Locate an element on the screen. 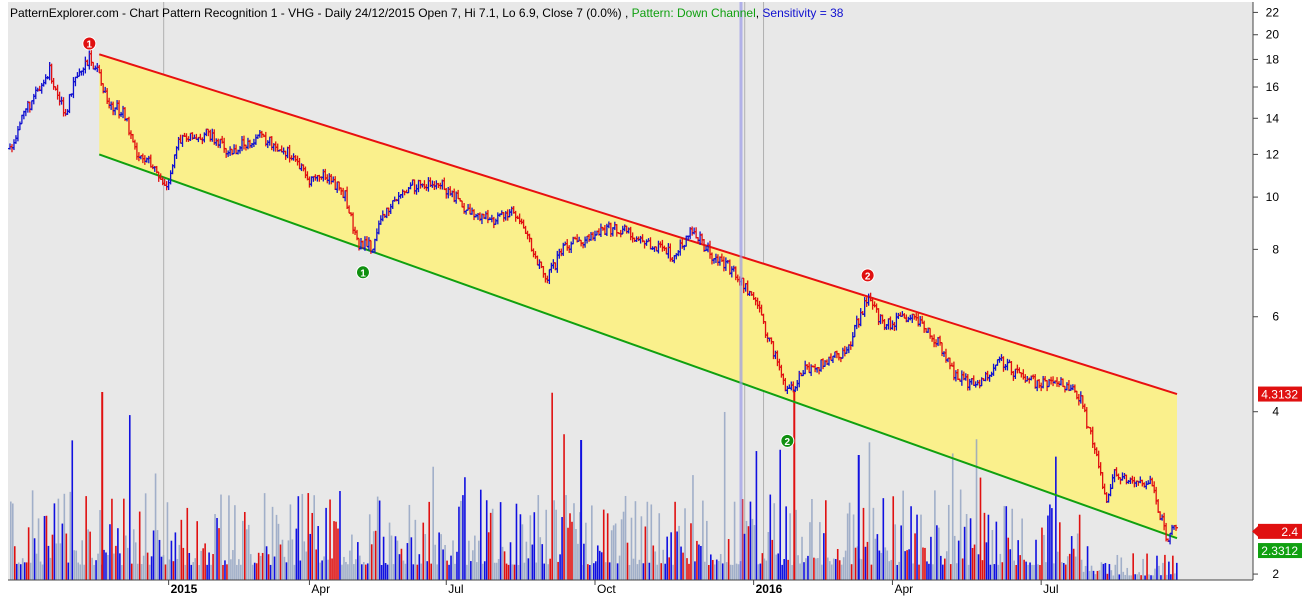 The height and width of the screenshot is (609, 1313). y-tick: 22 is located at coordinates (1266, 12).